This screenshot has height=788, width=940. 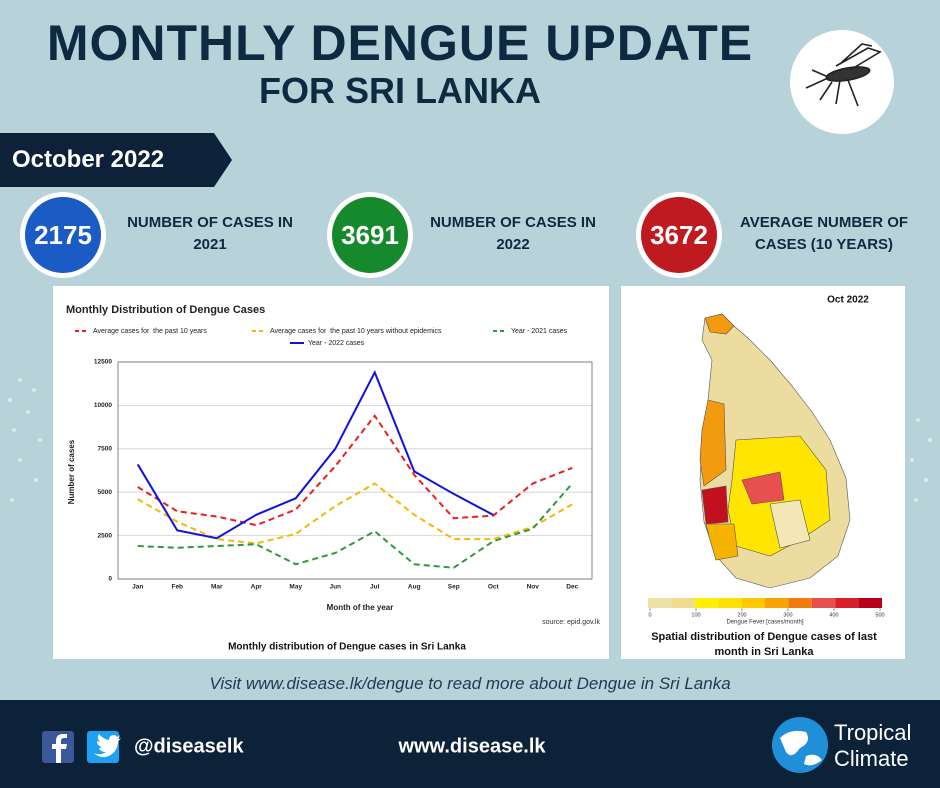 What do you see at coordinates (400, 43) in the screenshot?
I see `title: MONTHLY DENGUE UPDATE` at bounding box center [400, 43].